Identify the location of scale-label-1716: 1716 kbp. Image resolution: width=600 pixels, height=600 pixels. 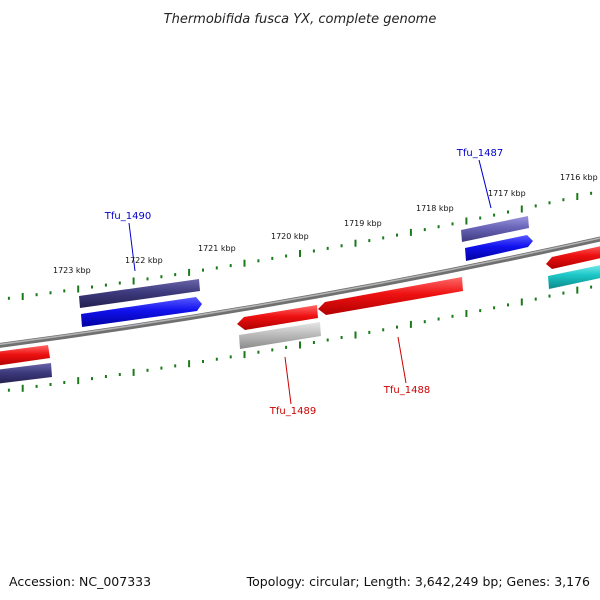
(579, 177).